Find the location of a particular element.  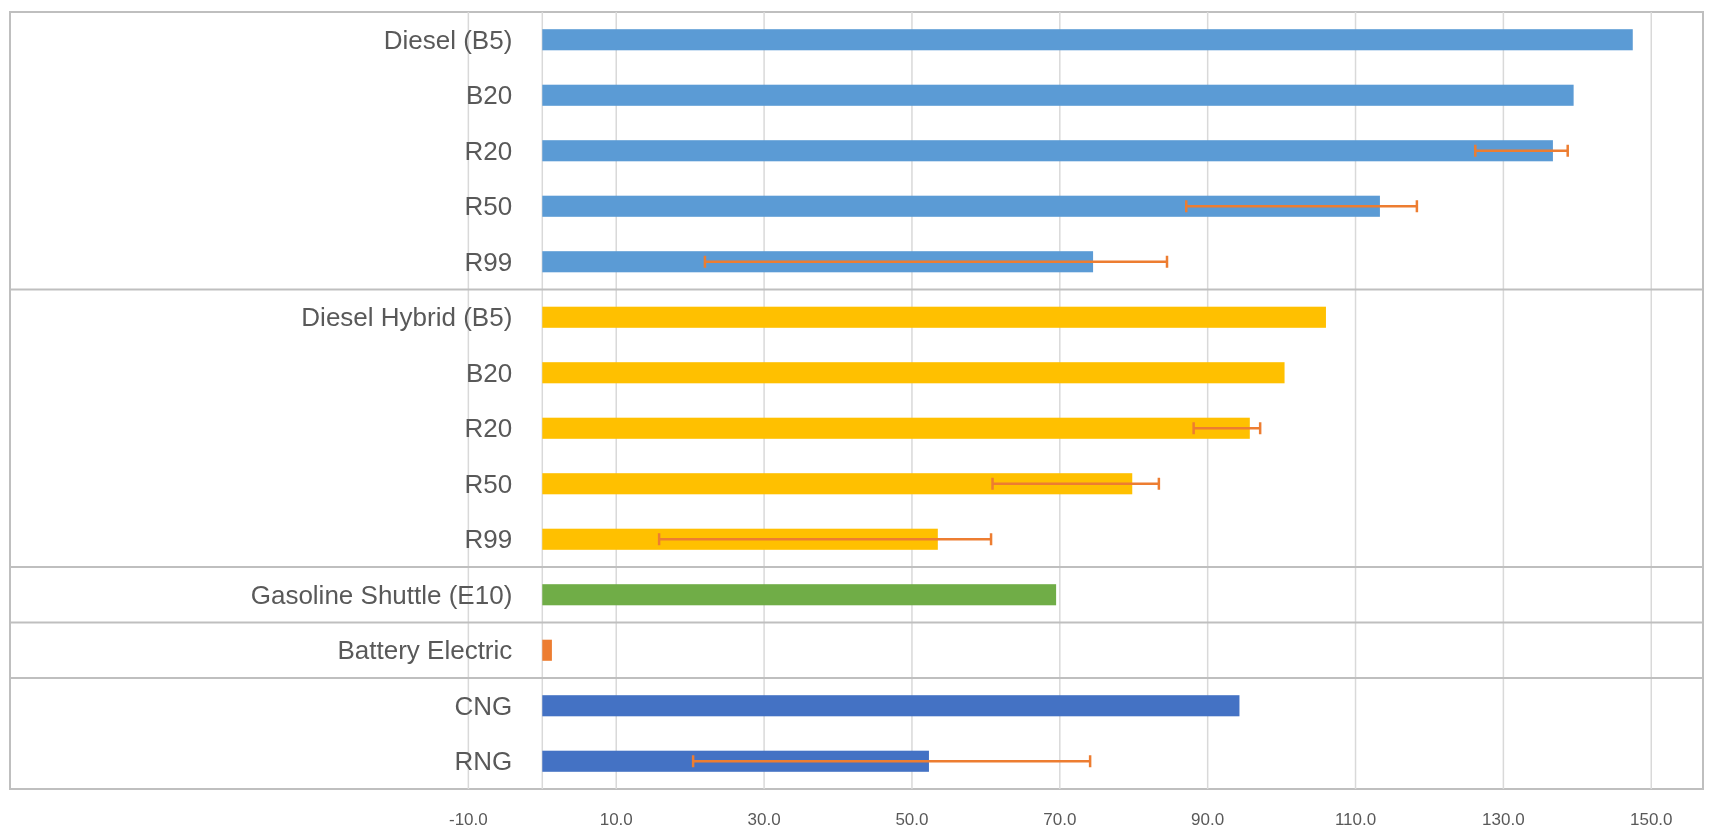

y-tick-label: Gasoline Shuttle (E10) is located at coordinates (381, 594).